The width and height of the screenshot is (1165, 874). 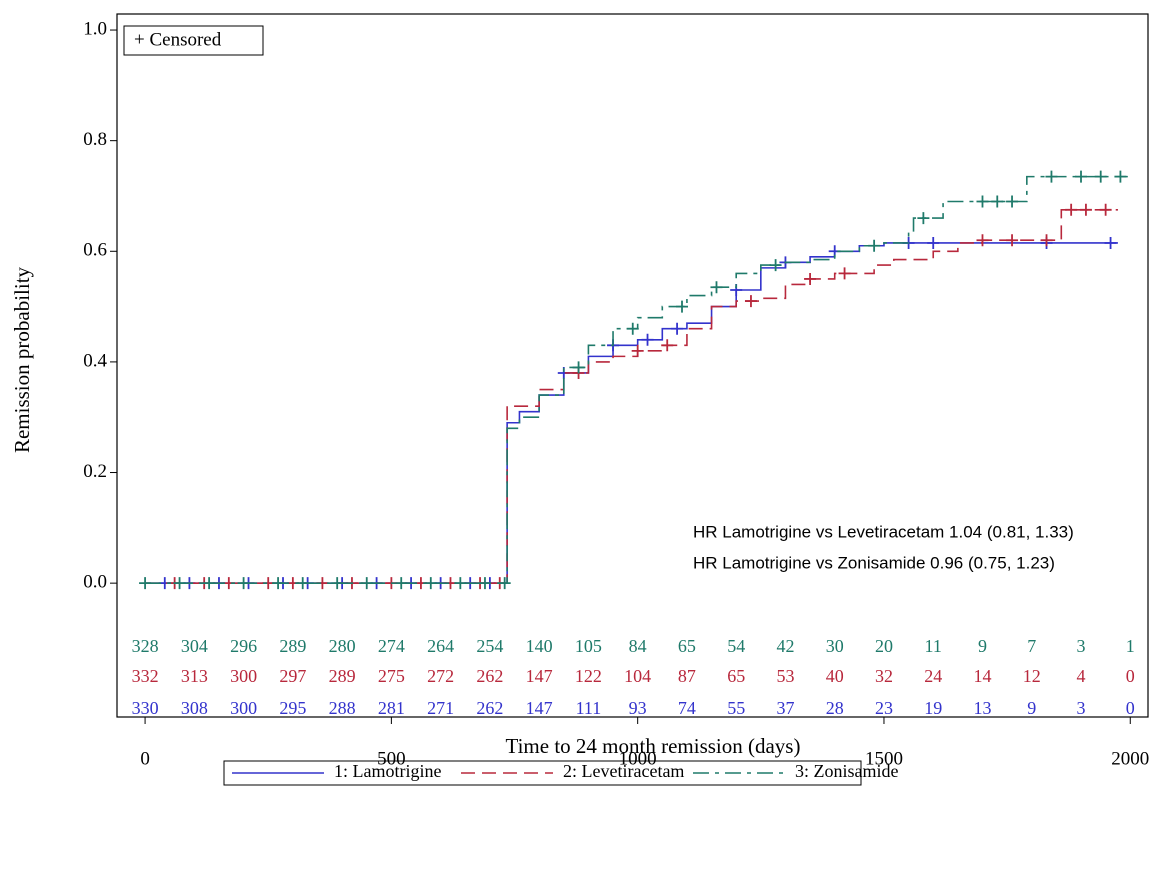 I want to click on at-risk-count: 297, so click(x=292, y=676).